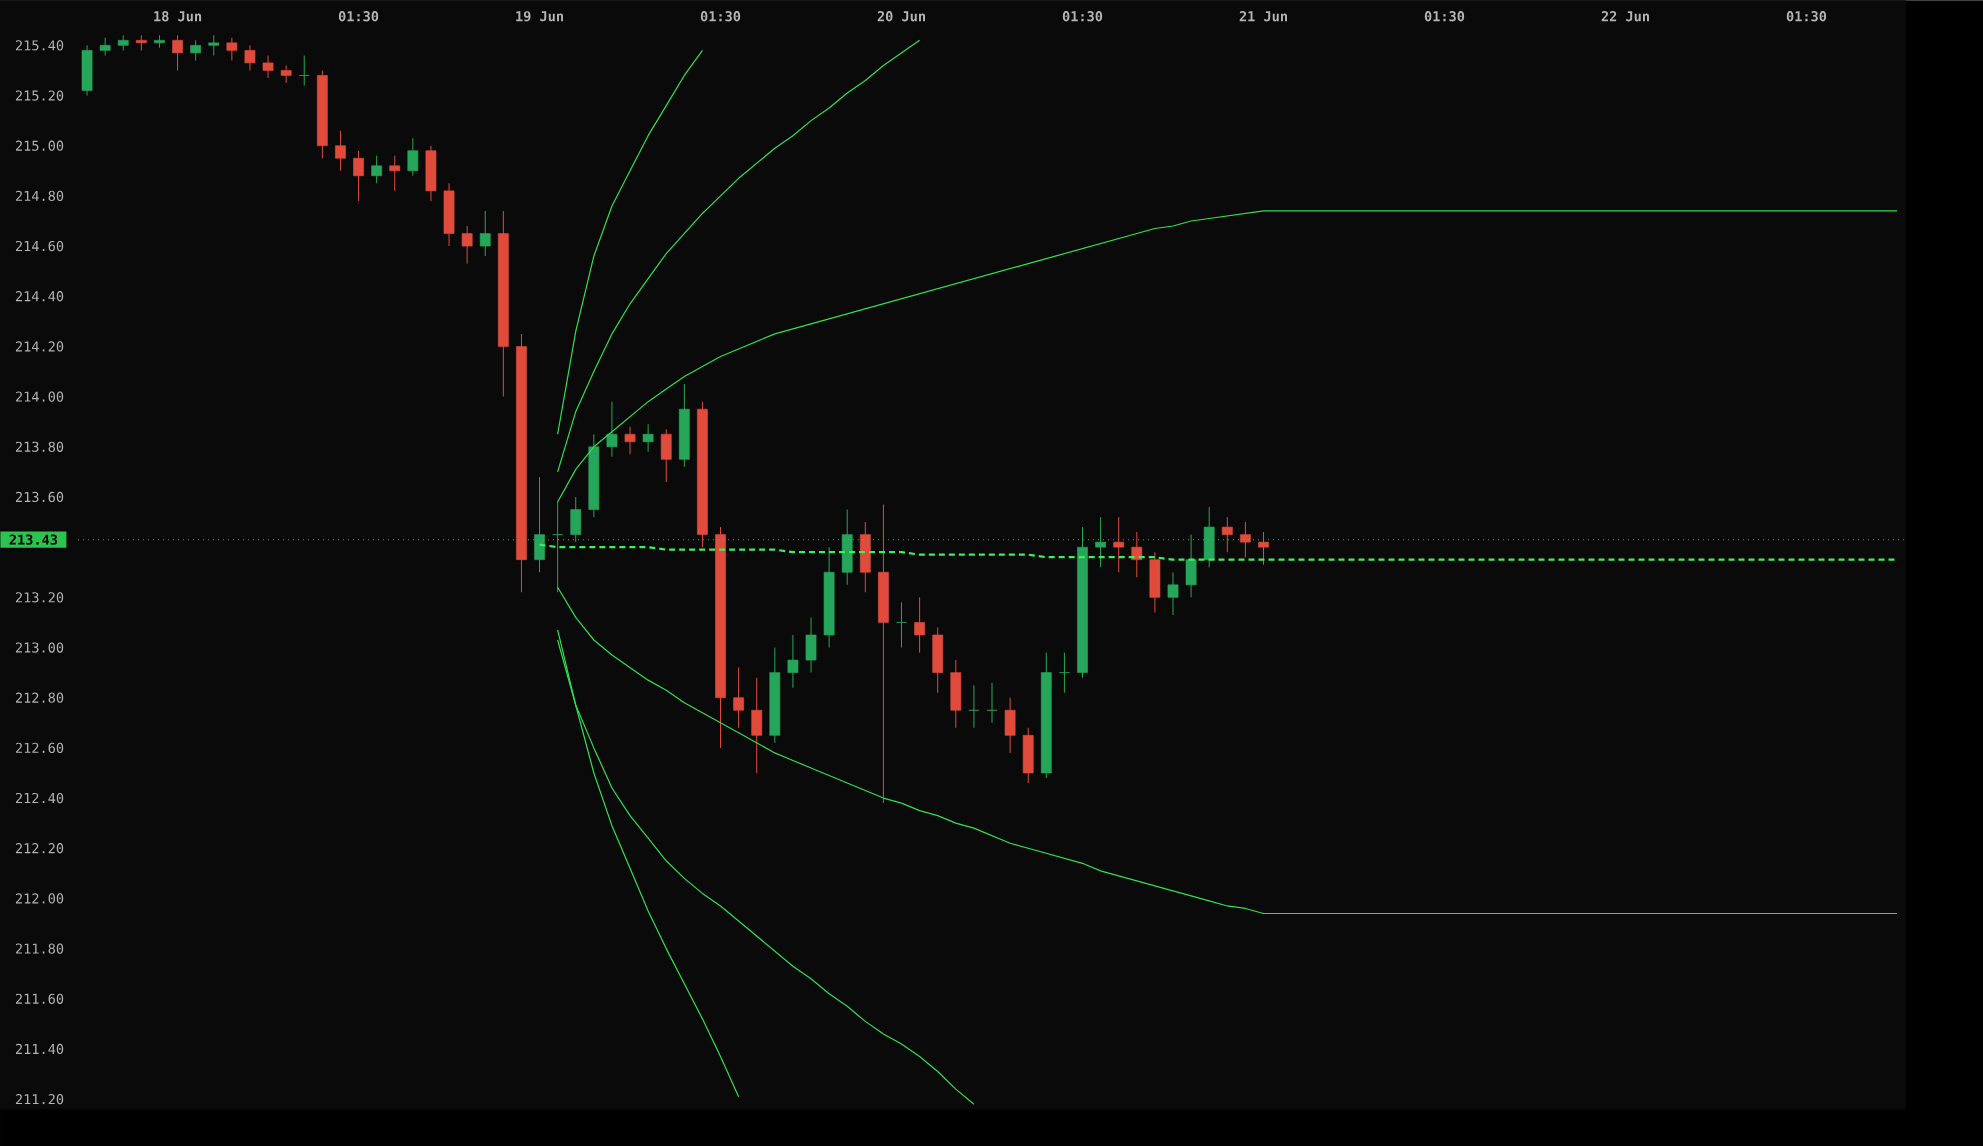 Image resolution: width=1983 pixels, height=1146 pixels. What do you see at coordinates (39, 246) in the screenshot?
I see `y-tick-label: 214.60` at bounding box center [39, 246].